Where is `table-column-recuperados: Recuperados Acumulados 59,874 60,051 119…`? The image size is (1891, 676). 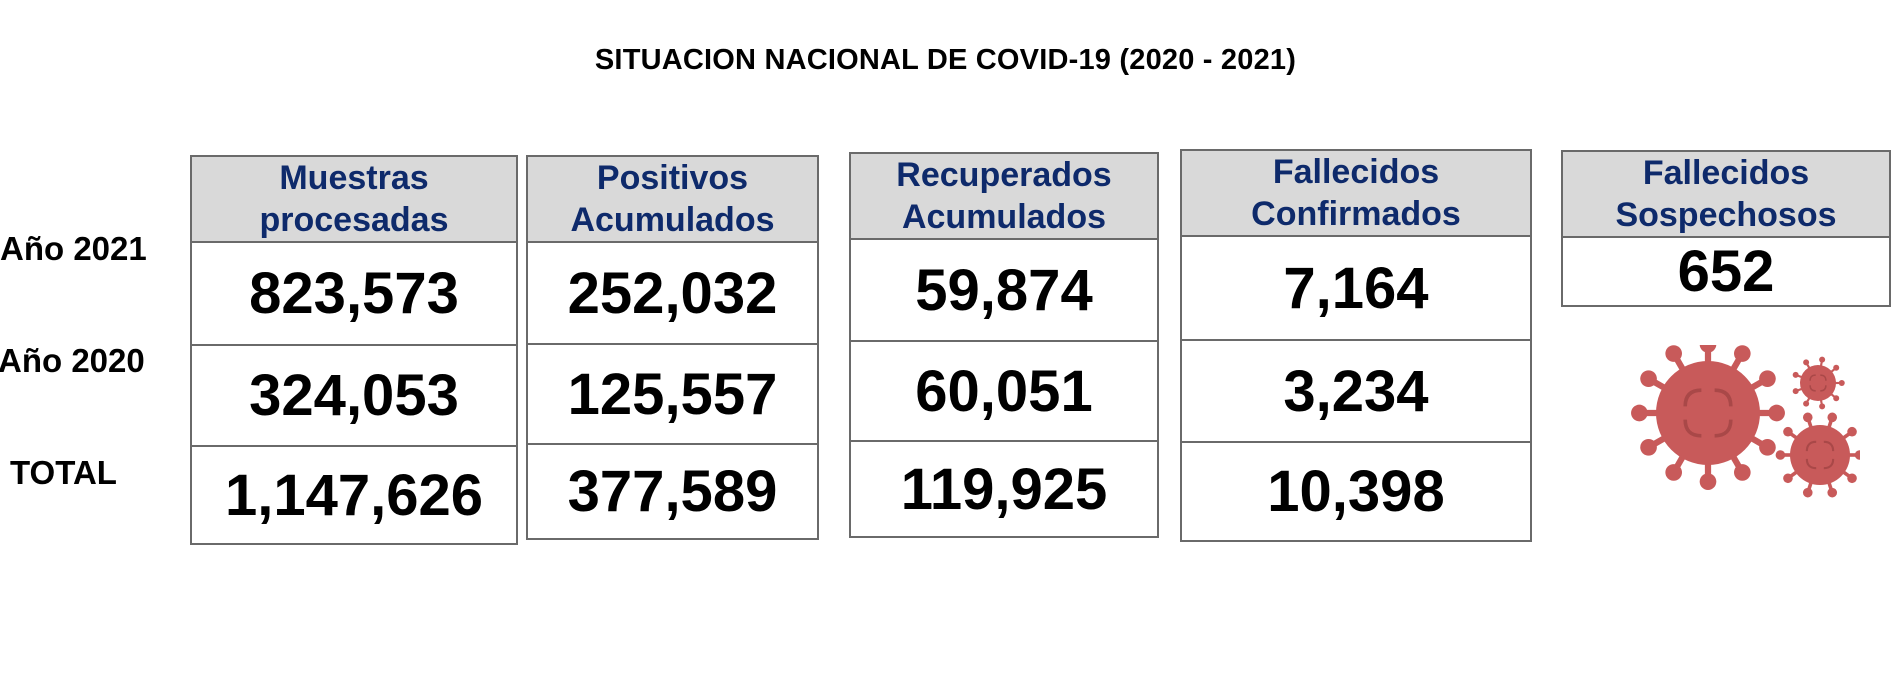
table-column-recuperados: Recuperados Acumulados 59,874 60,051 119… is located at coordinates (1004, 345).